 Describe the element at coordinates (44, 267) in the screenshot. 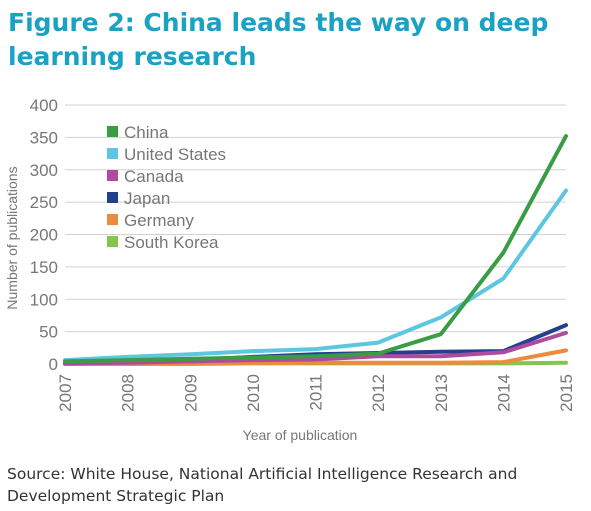

I see `y-tick-label: 150` at that location.